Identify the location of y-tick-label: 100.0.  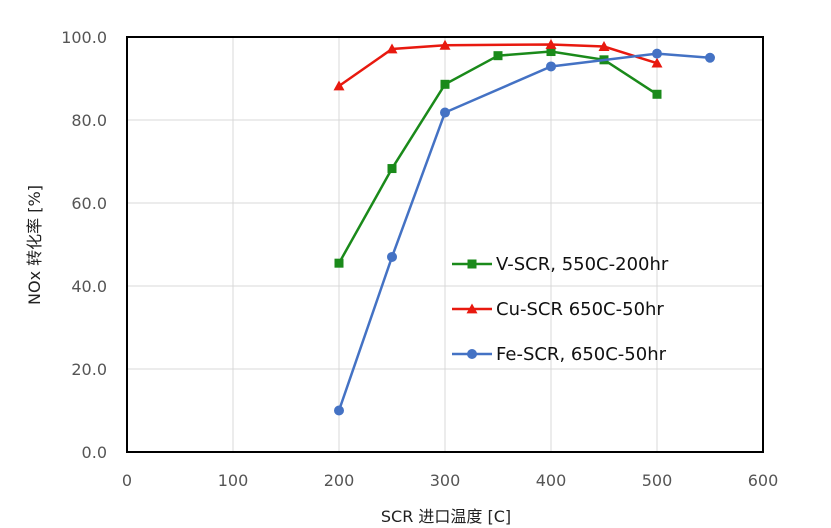
(84, 37).